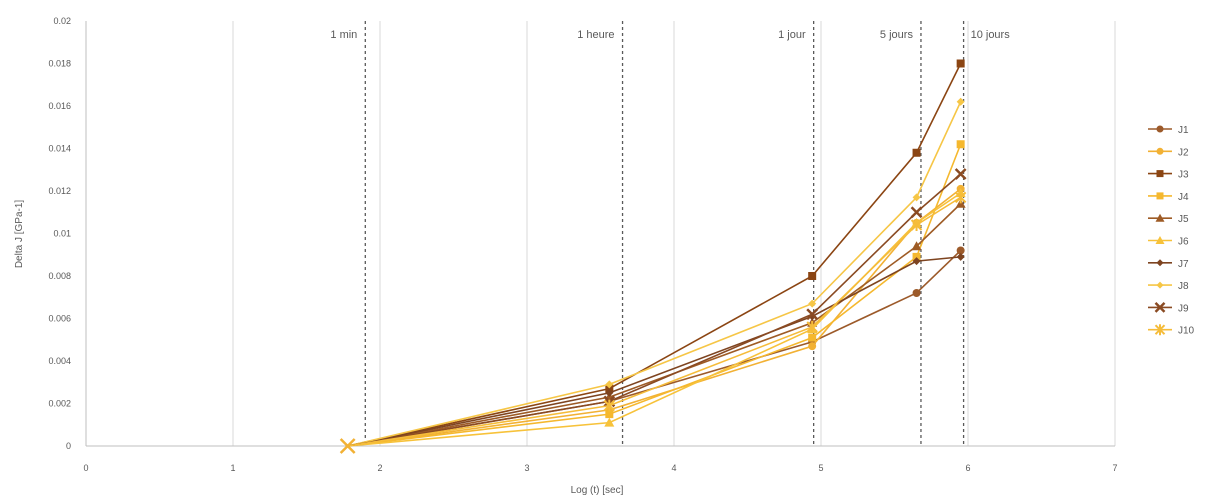  What do you see at coordinates (792, 35) in the screenshot?
I see `reference-line-label: 1 jour` at bounding box center [792, 35].